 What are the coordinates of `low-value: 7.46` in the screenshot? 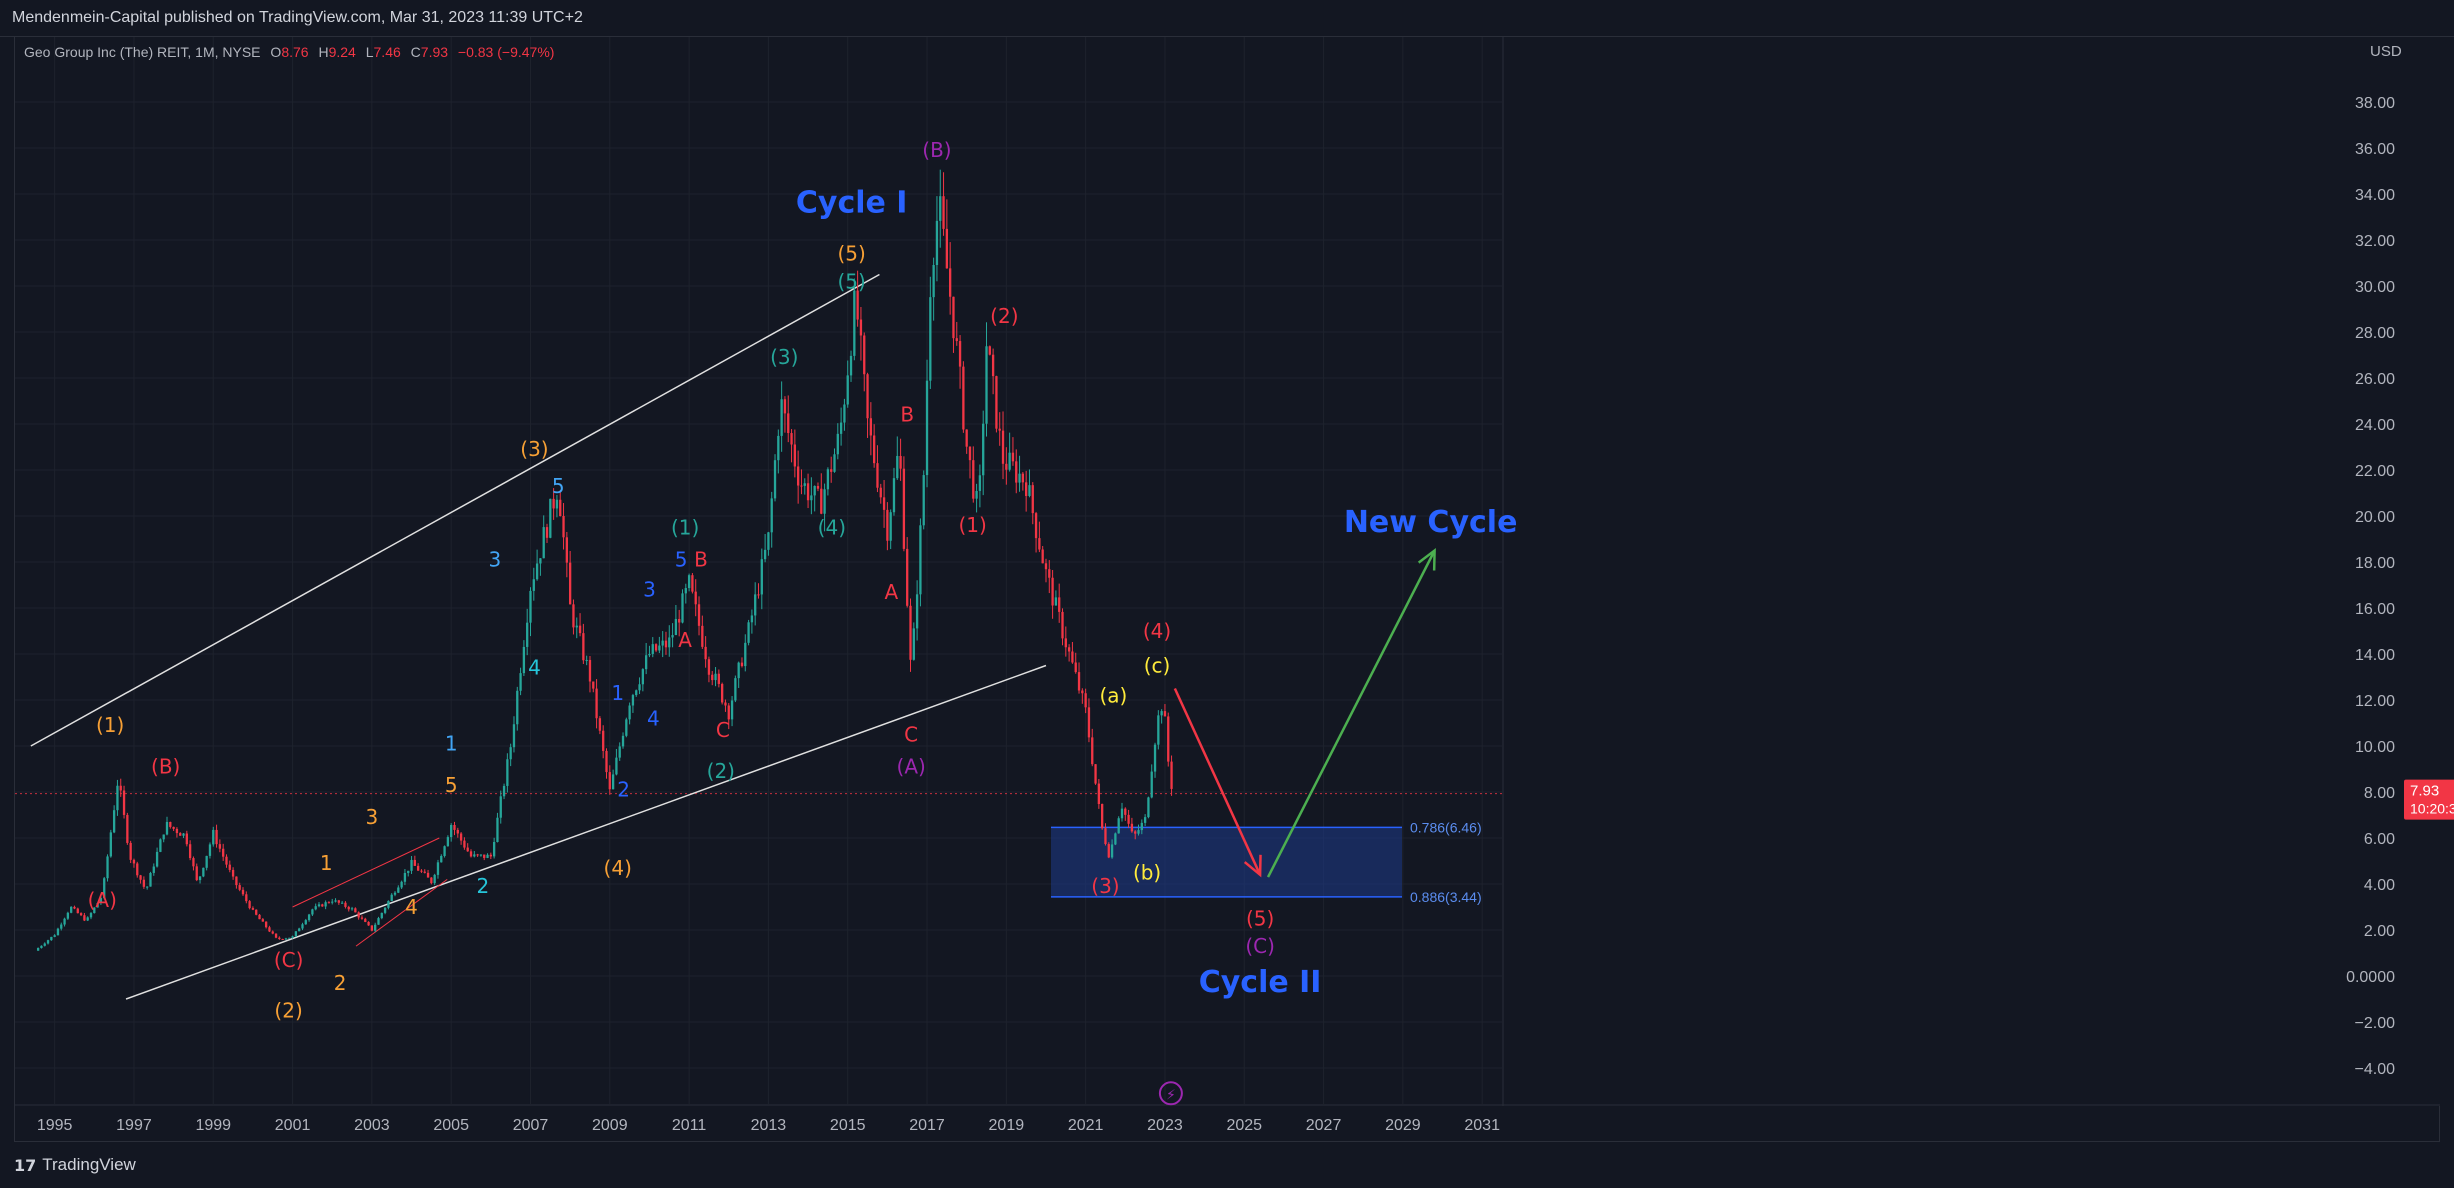 It's located at (387, 52).